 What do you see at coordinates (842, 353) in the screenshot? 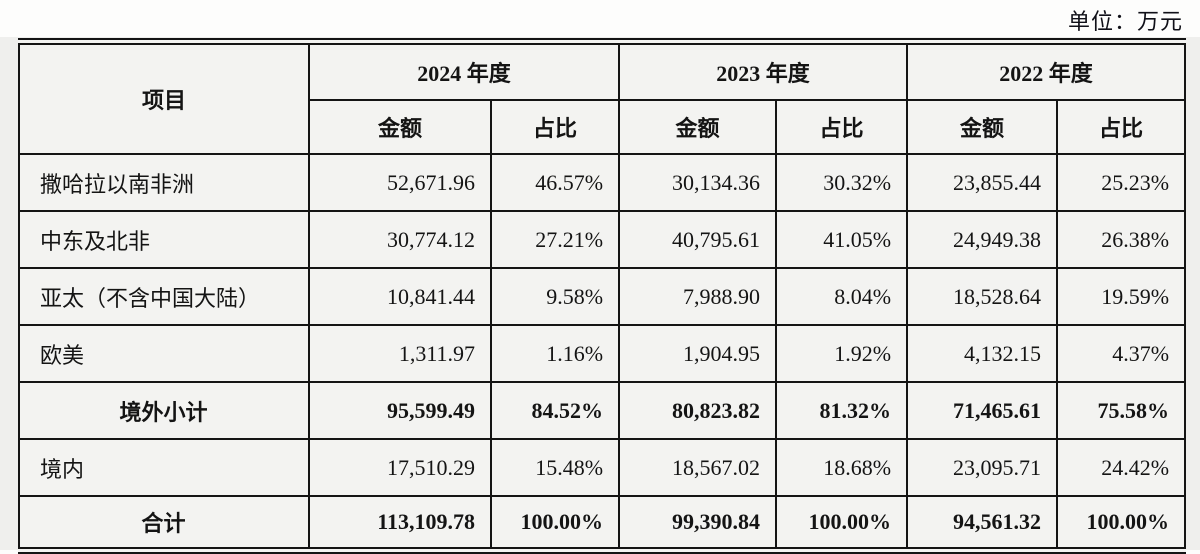
I see `ratio-cell-2023: 1.92%` at bounding box center [842, 353].